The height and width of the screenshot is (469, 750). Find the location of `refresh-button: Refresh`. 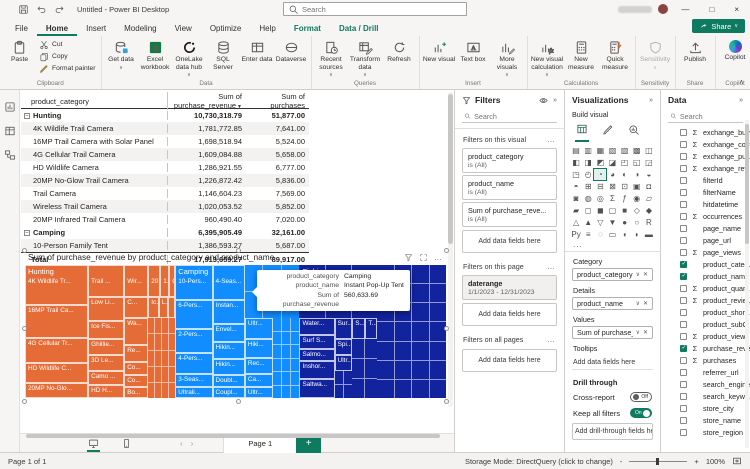

refresh-button: Refresh is located at coordinates (399, 51).